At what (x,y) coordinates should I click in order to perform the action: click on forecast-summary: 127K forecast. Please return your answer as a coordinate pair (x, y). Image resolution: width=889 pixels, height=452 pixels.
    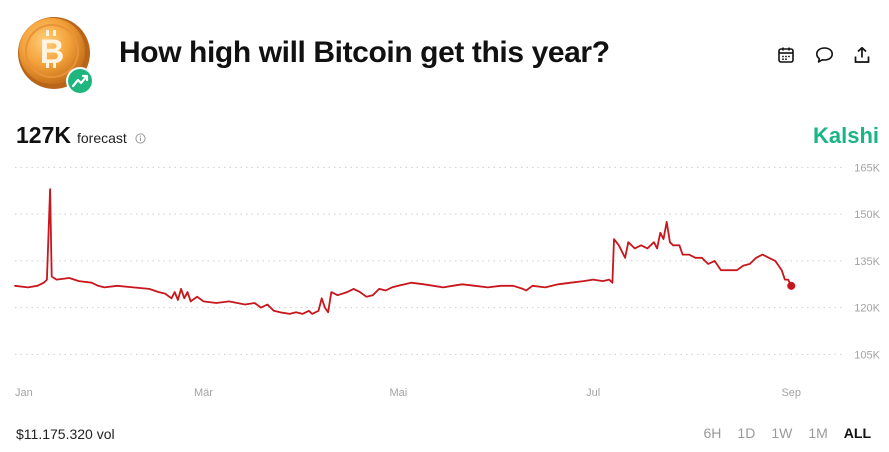
    Looking at the image, I should click on (81, 135).